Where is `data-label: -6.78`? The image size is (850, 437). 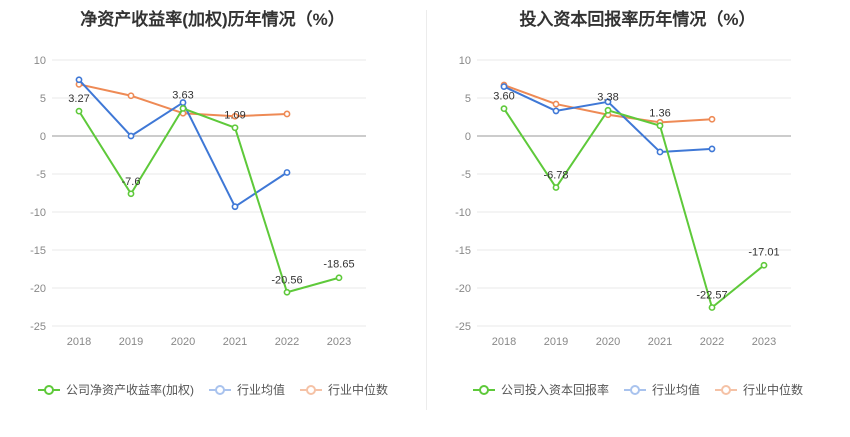 data-label: -6.78 is located at coordinates (555, 176).